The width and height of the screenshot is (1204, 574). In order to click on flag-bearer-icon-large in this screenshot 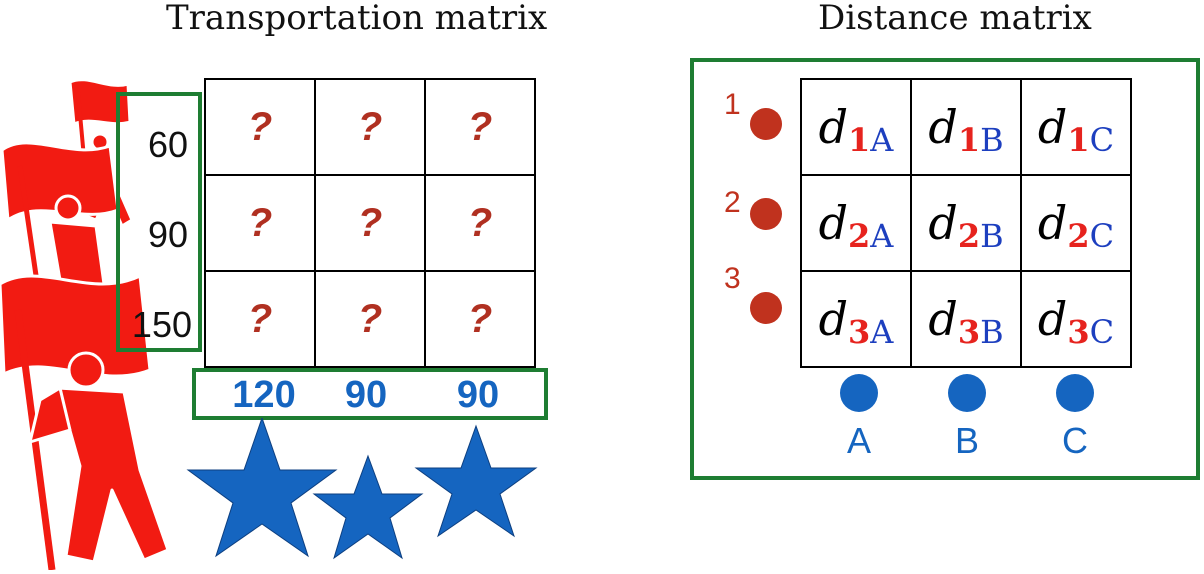, I will do `click(85, 422)`.